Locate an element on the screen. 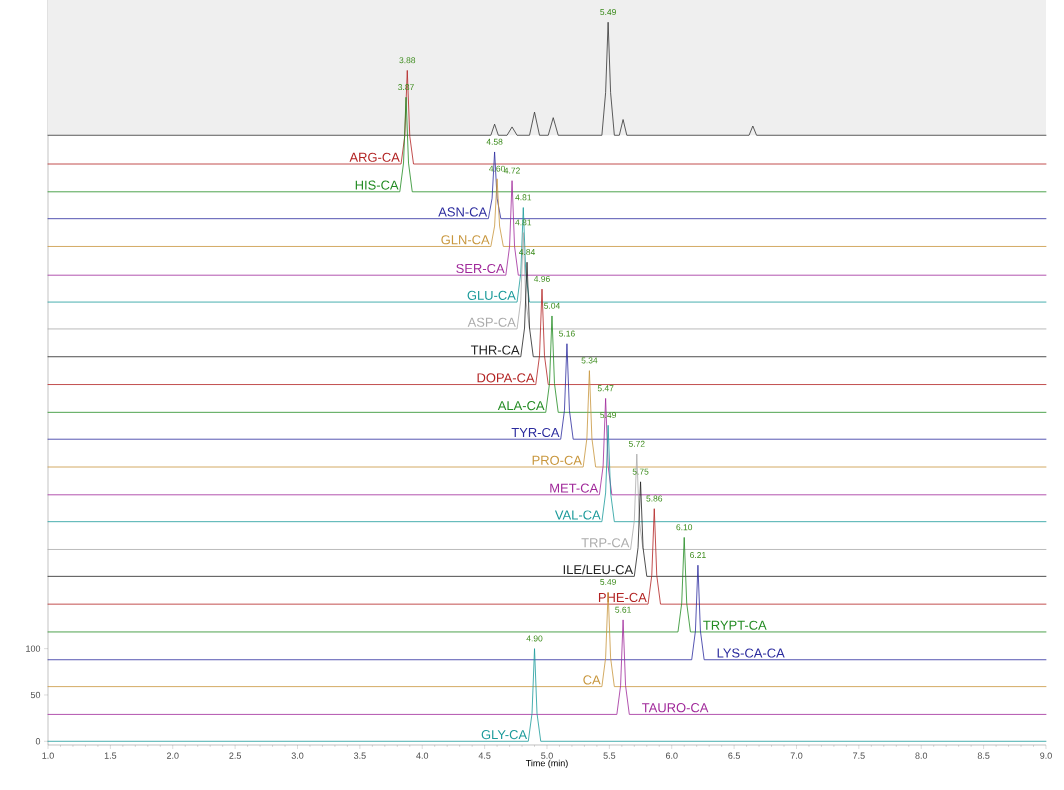  annotation: 5.16 is located at coordinates (567, 333).